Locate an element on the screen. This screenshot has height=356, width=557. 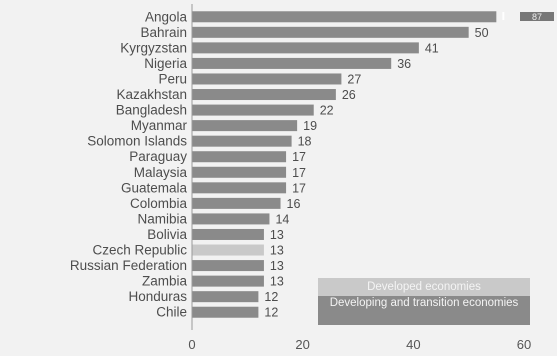
legend-developed: Developed economies is located at coordinates (424, 287).